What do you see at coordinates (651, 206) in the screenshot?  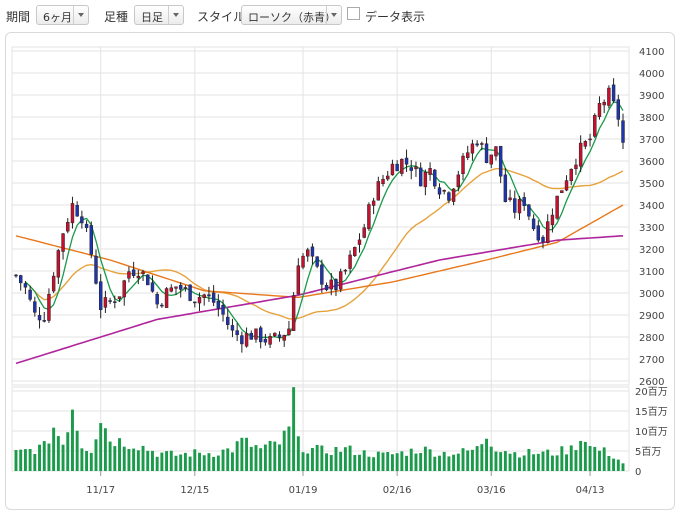 I see `price-tick-label: 3400` at bounding box center [651, 206].